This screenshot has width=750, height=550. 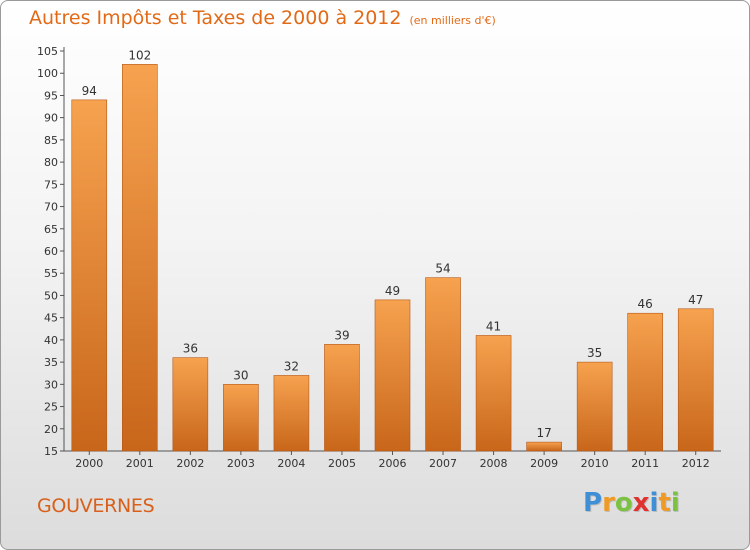 I want to click on bar-value-label: 39, so click(x=341, y=335).